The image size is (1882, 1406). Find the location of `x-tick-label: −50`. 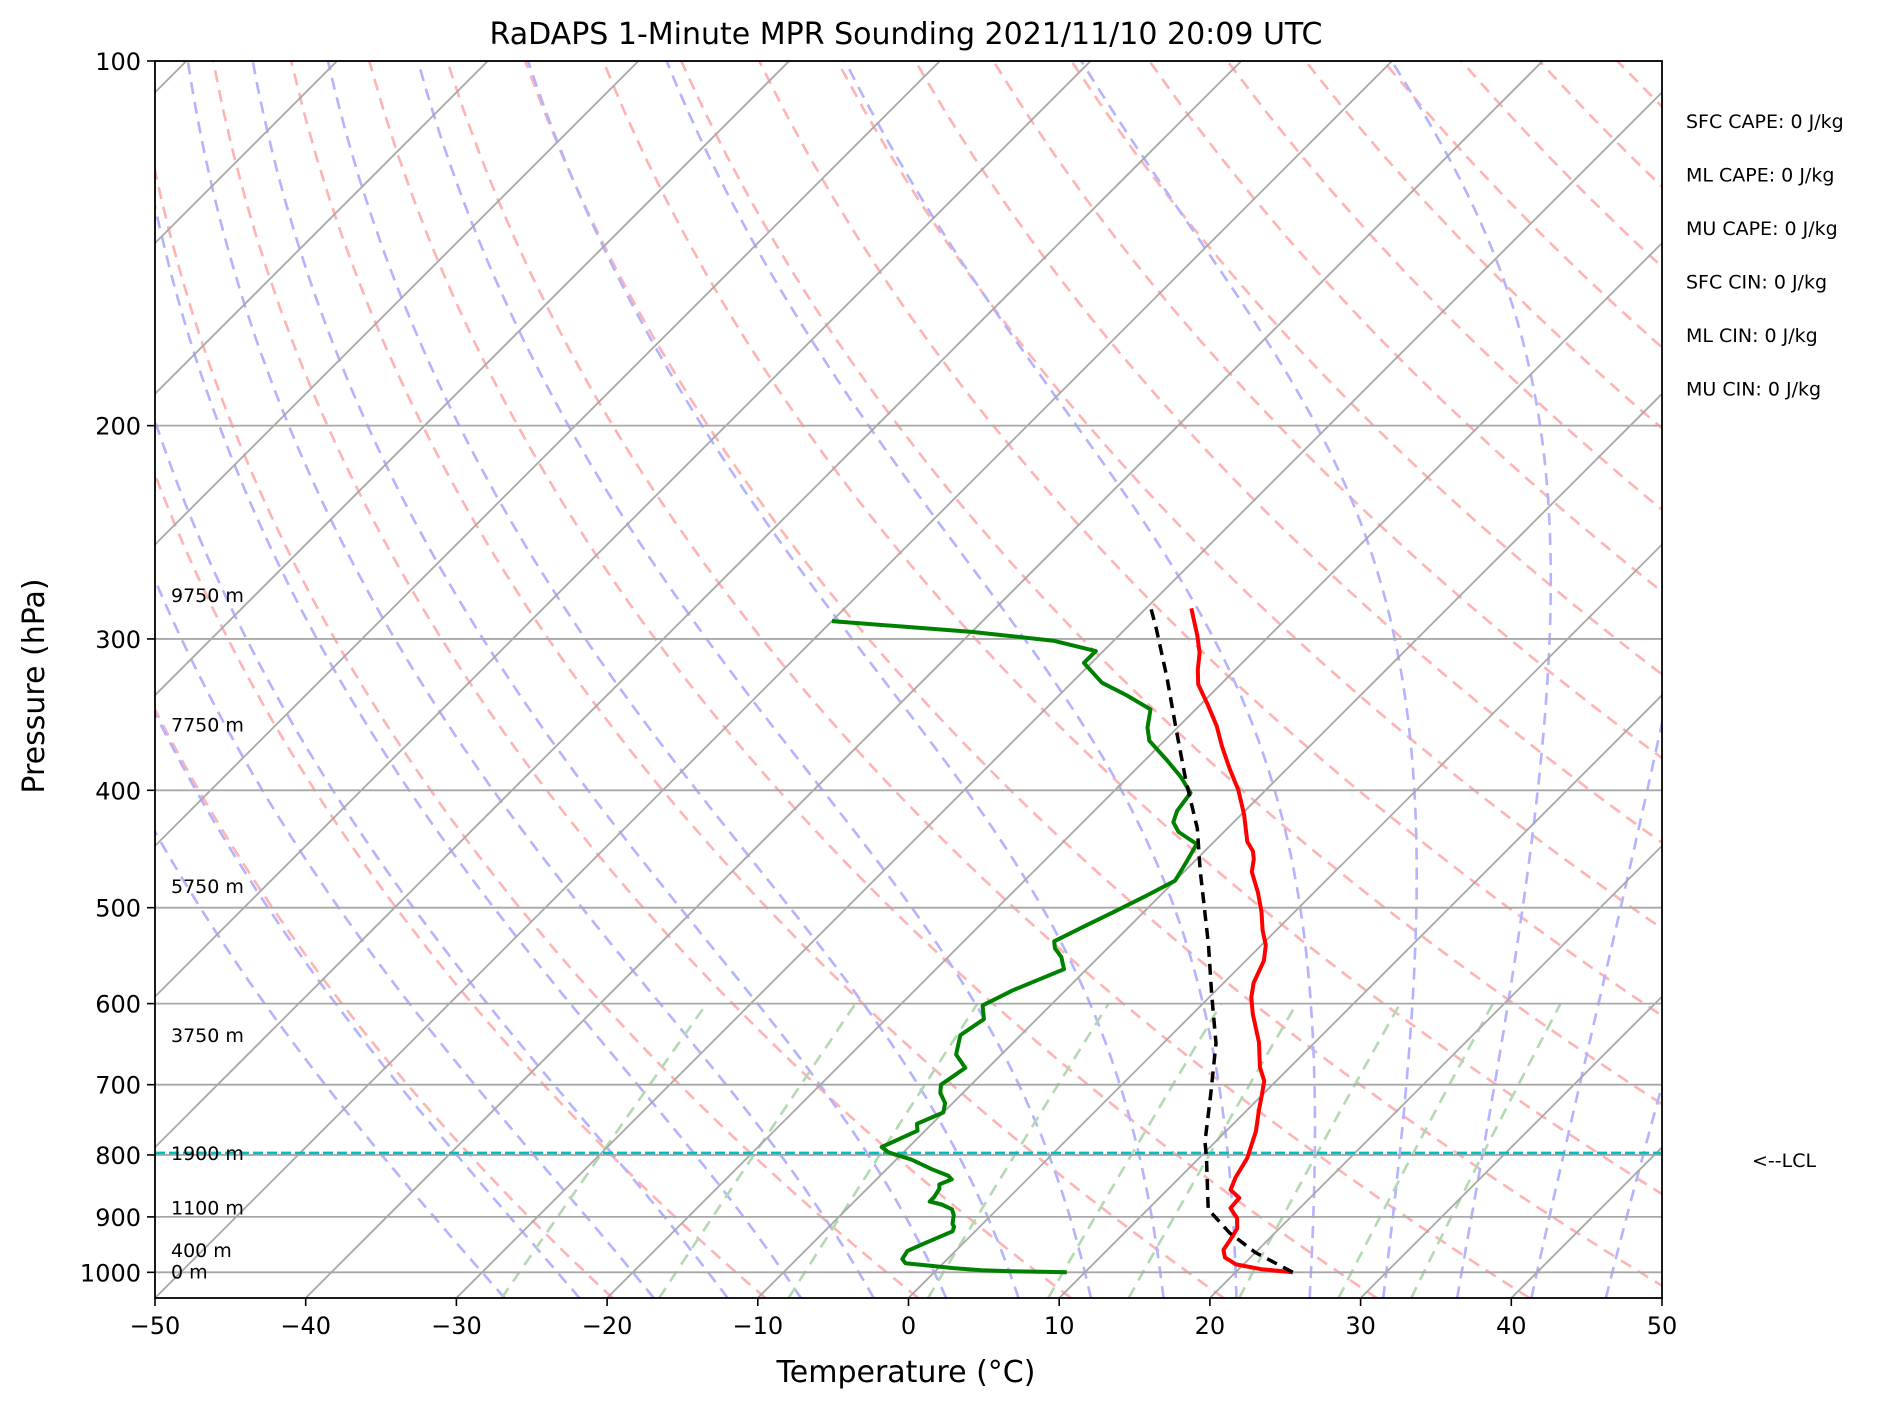

x-tick-label: −50 is located at coordinates (155, 1326).